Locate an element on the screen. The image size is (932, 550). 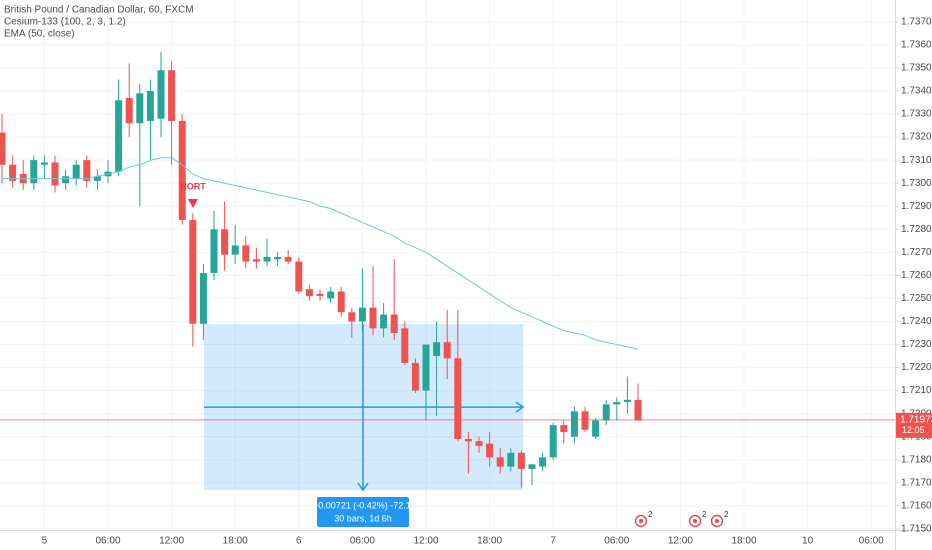
y-tick-label: 1.72900 is located at coordinates (916, 206).